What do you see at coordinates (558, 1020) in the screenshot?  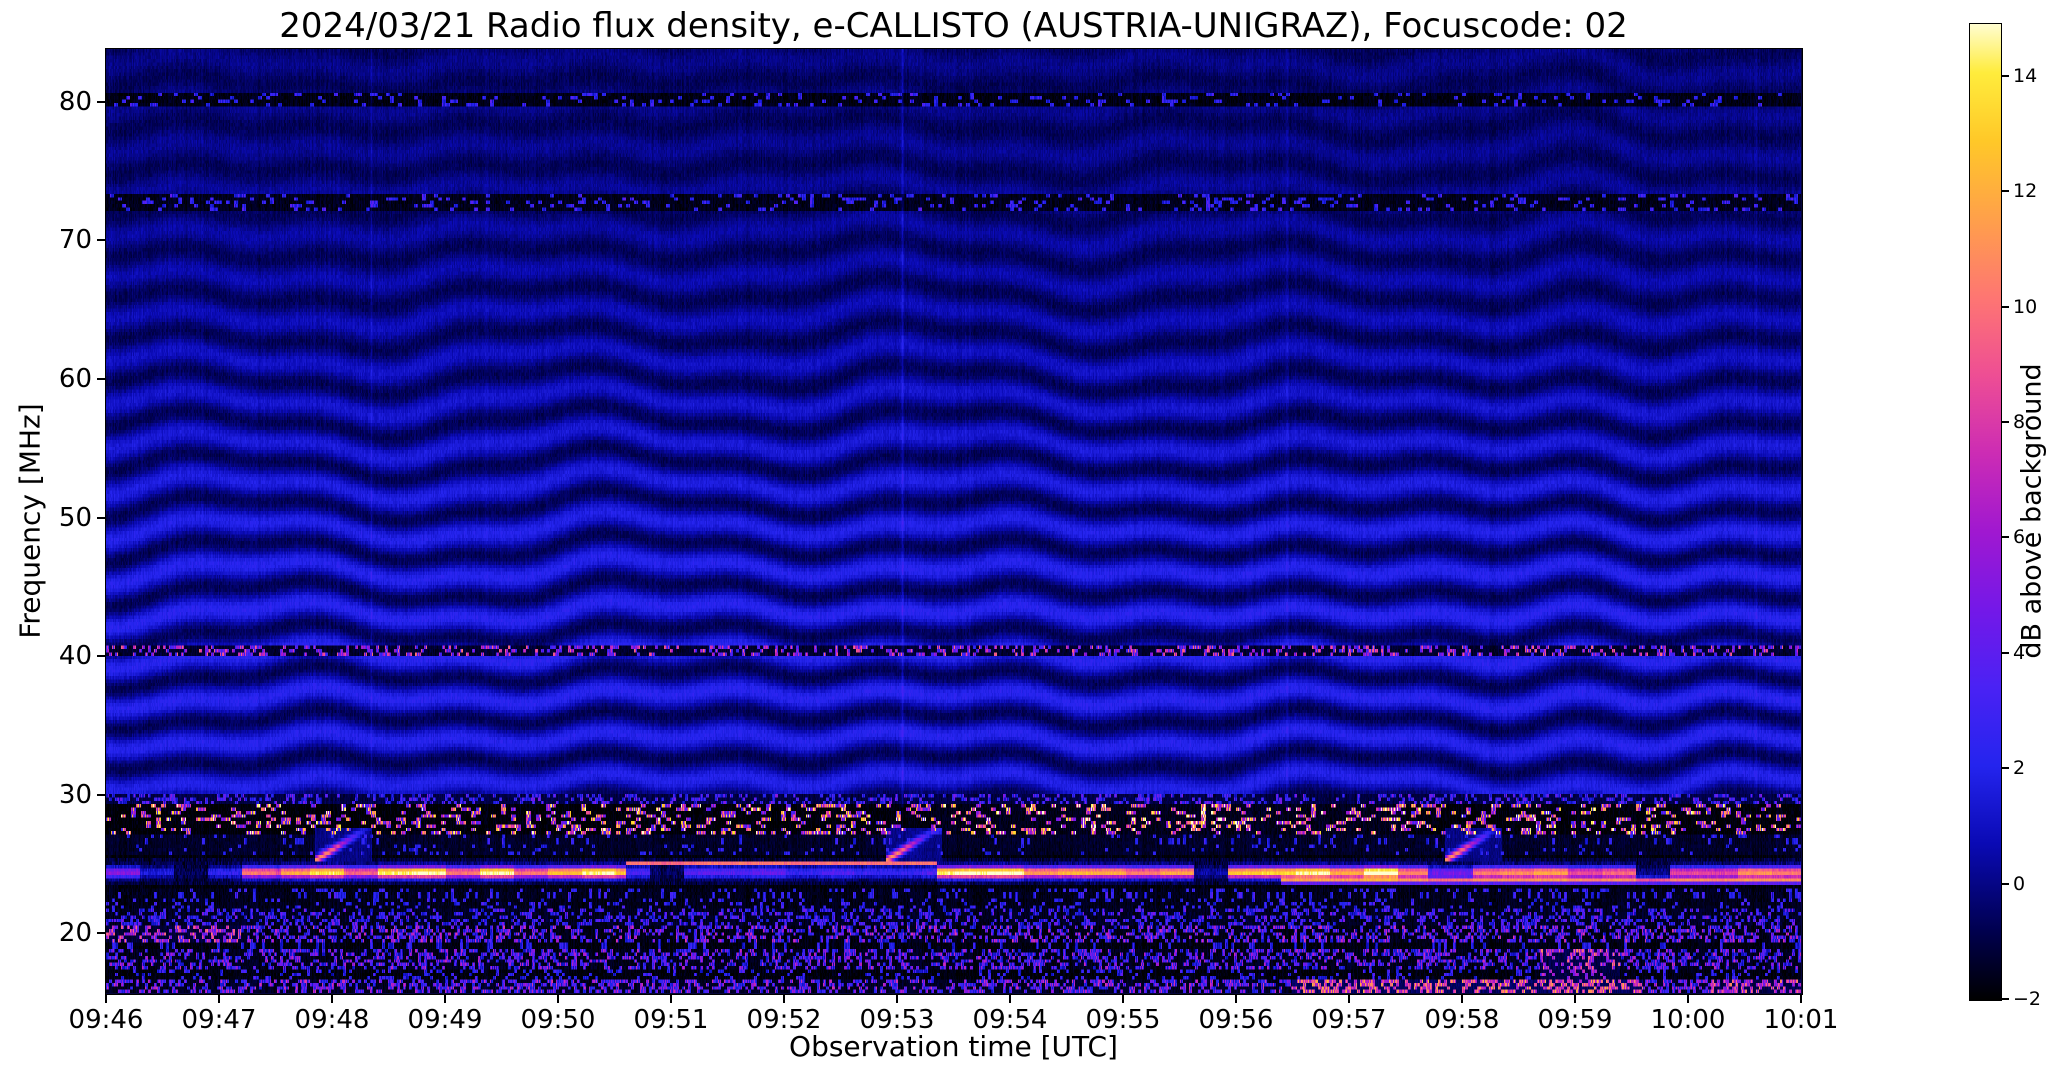 I see `x-tick-label: 09:50` at bounding box center [558, 1020].